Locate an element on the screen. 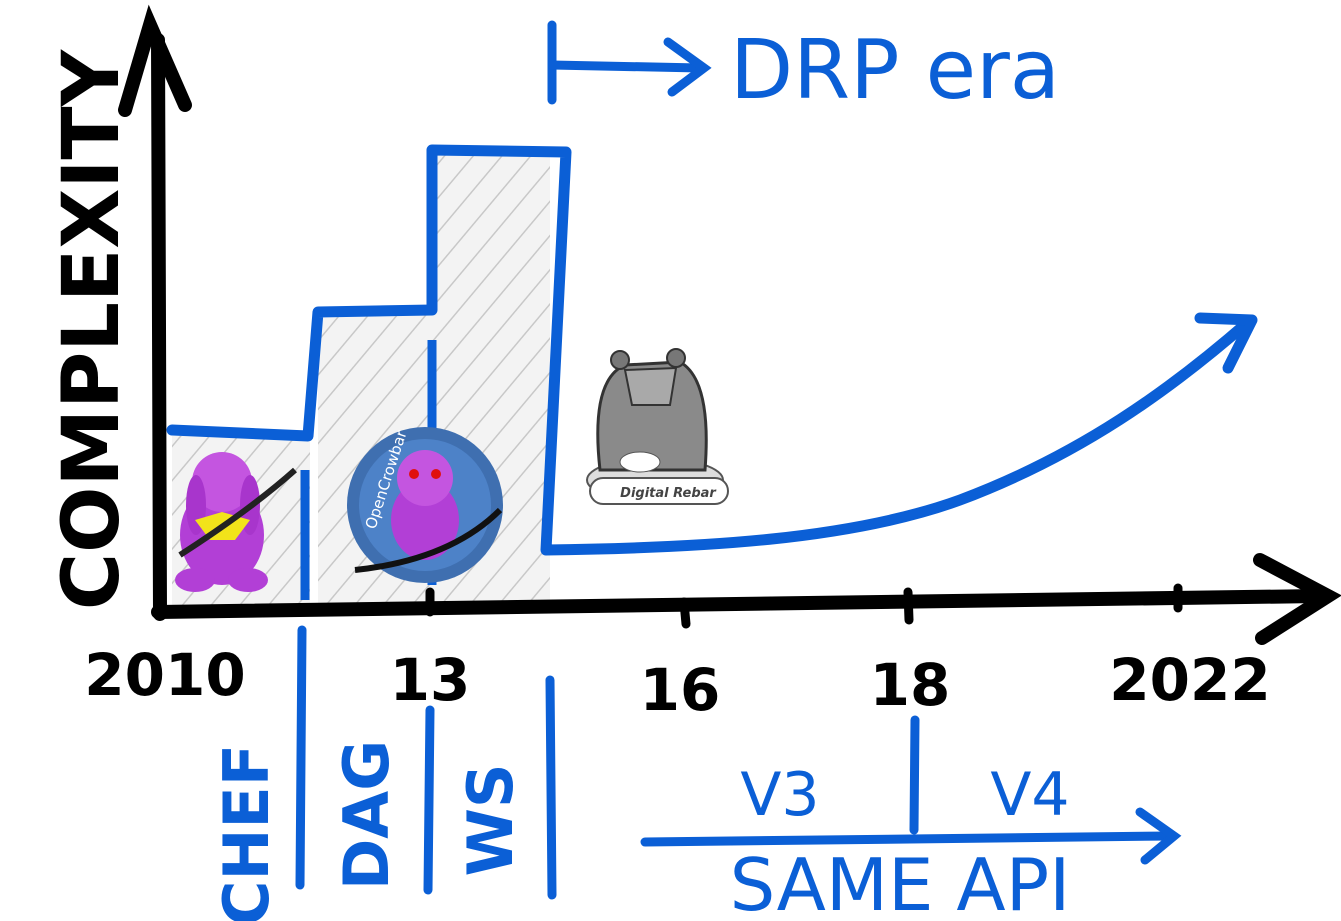  era-label: CHEF is located at coordinates (246, 832).